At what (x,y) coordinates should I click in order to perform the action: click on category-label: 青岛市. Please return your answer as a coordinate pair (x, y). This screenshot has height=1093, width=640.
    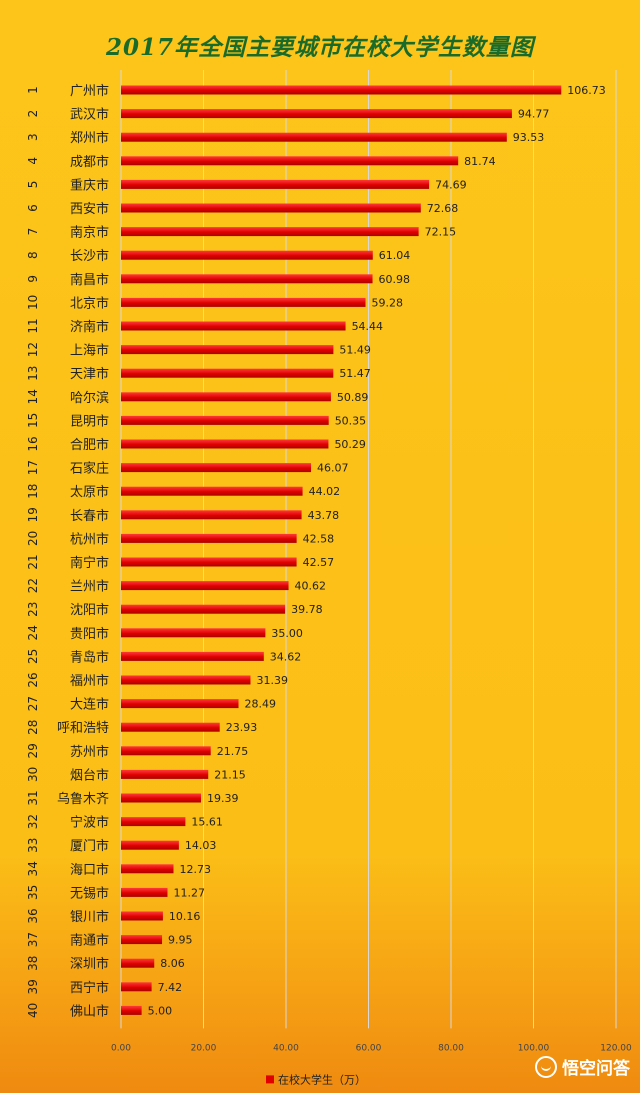
    Looking at the image, I should click on (89, 657).